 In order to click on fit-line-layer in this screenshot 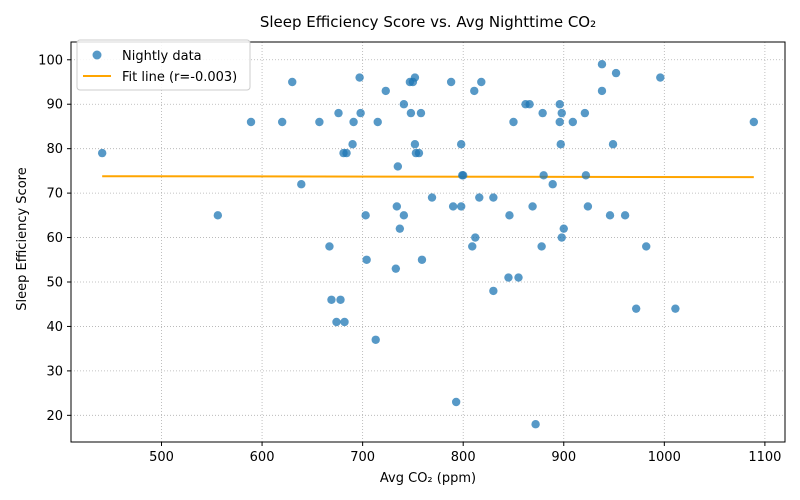, I will do `click(428, 177)`.